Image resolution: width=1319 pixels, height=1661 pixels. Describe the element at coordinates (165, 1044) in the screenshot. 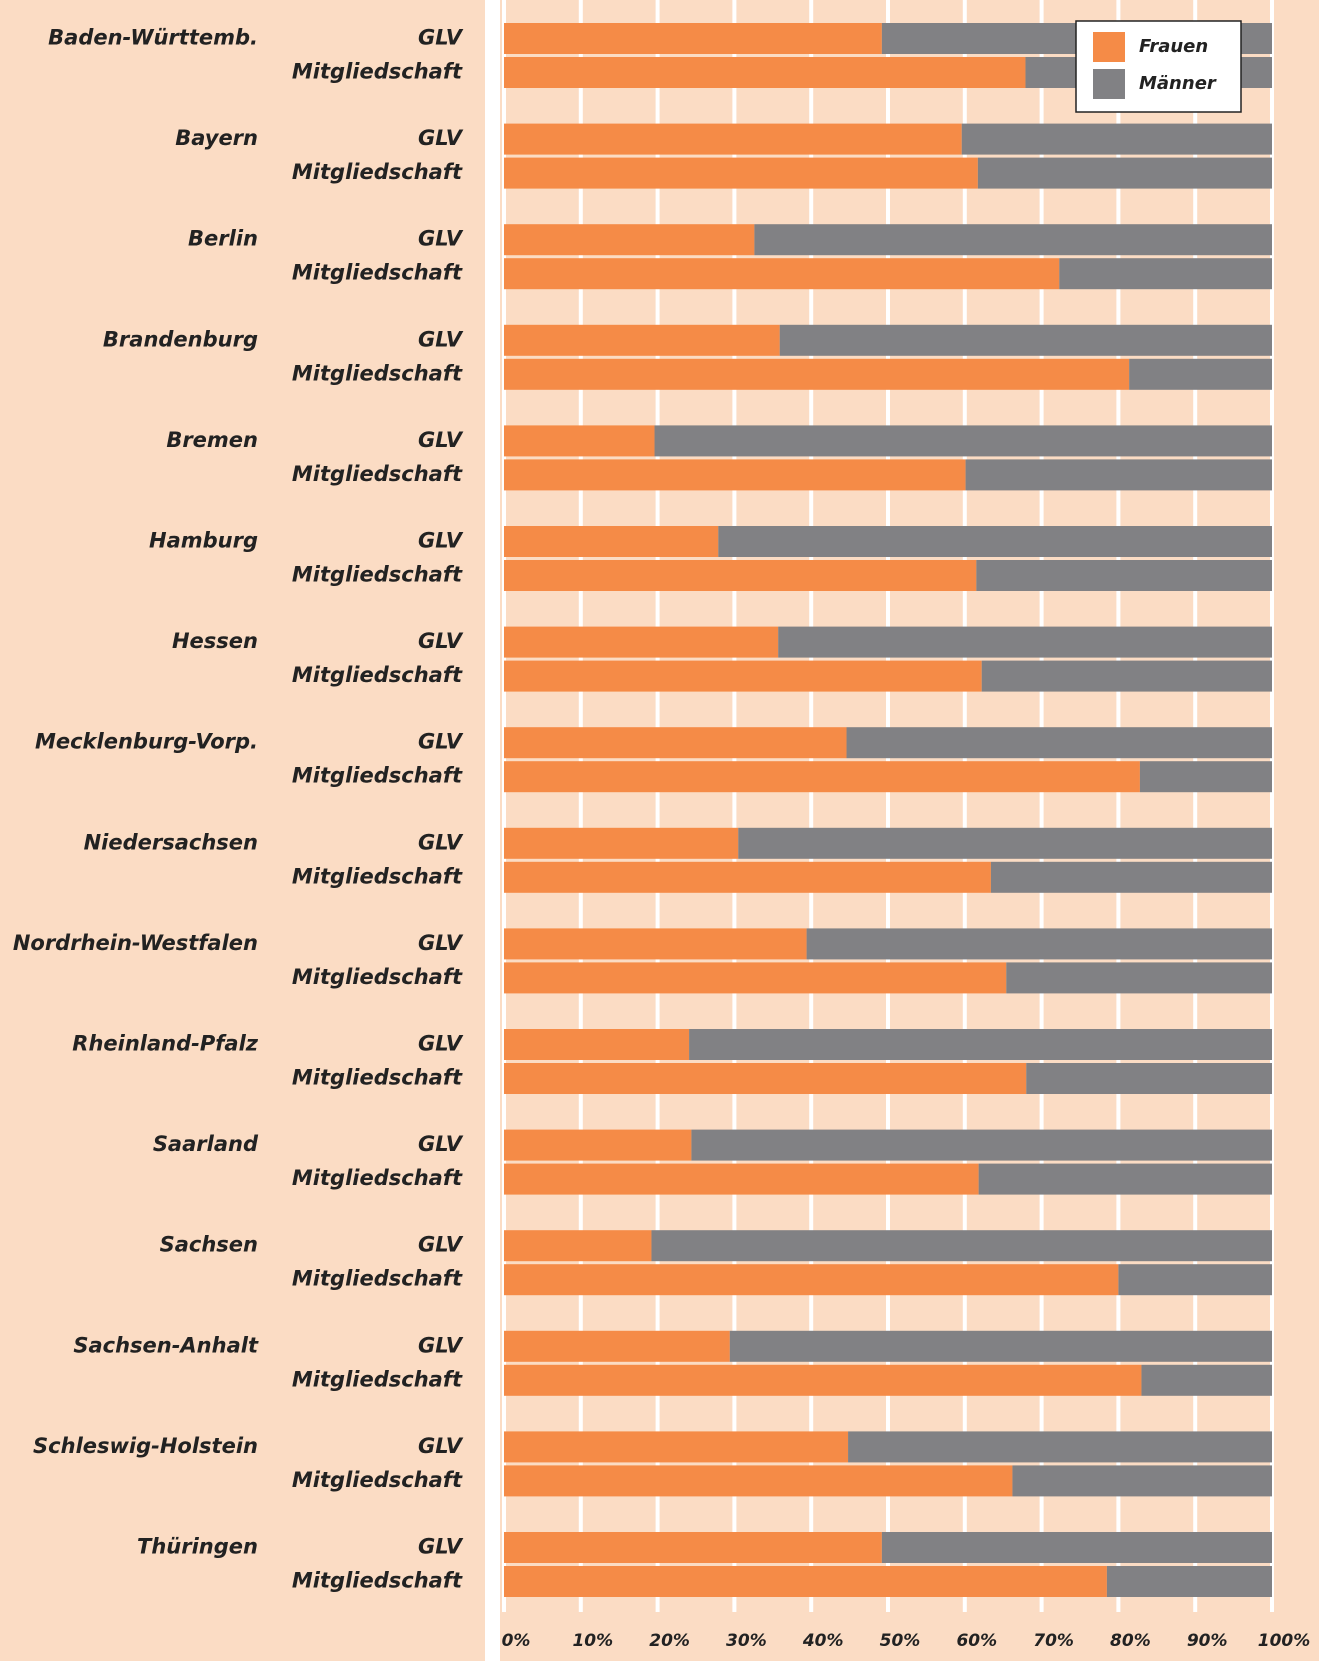

I see `group-label: Rheinland-Pfalz` at that location.